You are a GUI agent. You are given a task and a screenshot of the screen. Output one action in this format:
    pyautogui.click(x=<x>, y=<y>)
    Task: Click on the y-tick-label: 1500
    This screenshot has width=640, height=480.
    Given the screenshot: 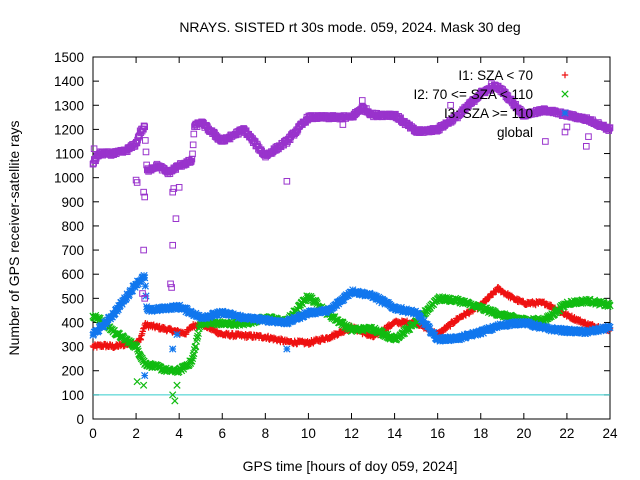 What is the action you would take?
    pyautogui.click(x=69, y=57)
    